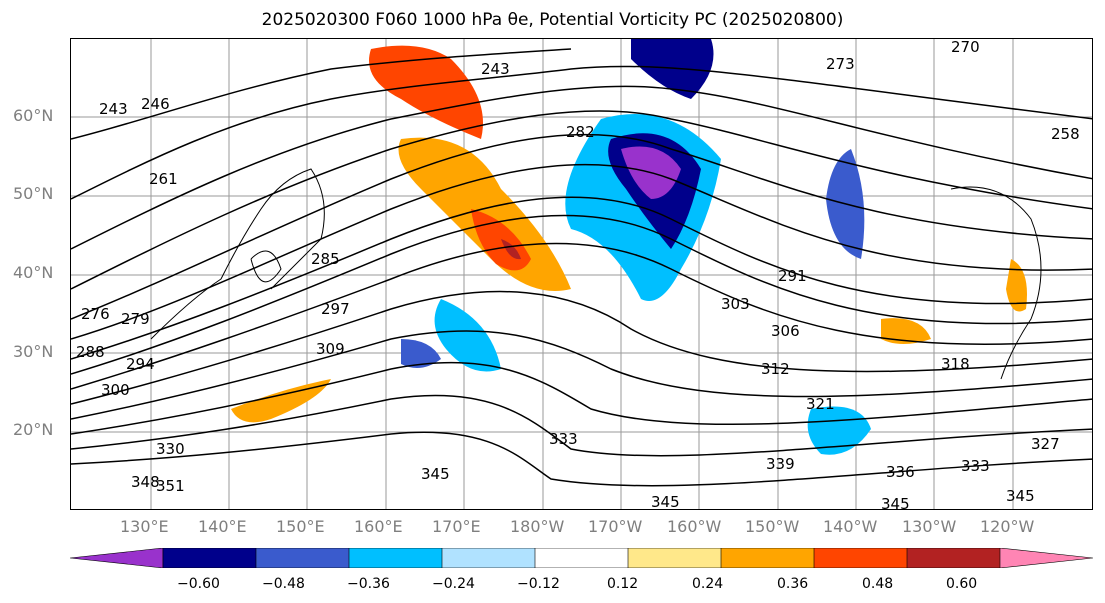 Image resolution: width=1105 pixels, height=603 pixels. I want to click on lat-label: 60°N, so click(33, 115).